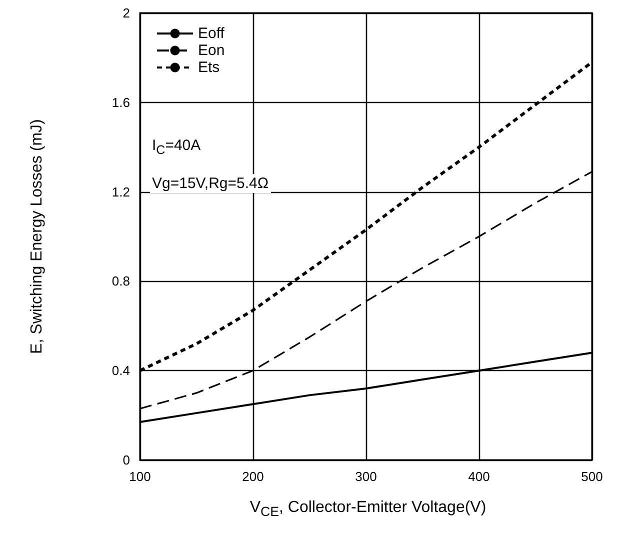  I want to click on x-axis-title: V$_{CE}$, Collector-Emitter Voltage(V), so click(368, 509).